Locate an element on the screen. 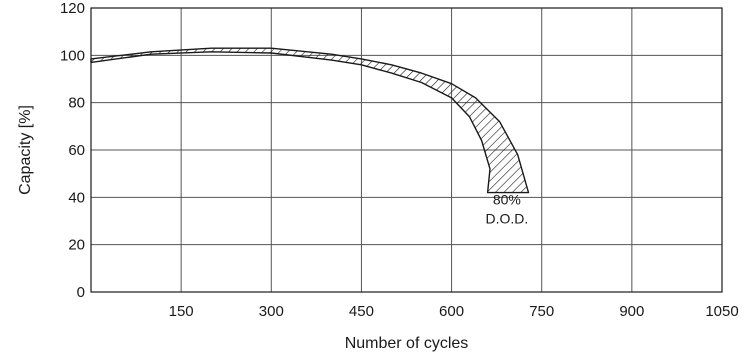  x-tick-label: 600 is located at coordinates (451, 311).